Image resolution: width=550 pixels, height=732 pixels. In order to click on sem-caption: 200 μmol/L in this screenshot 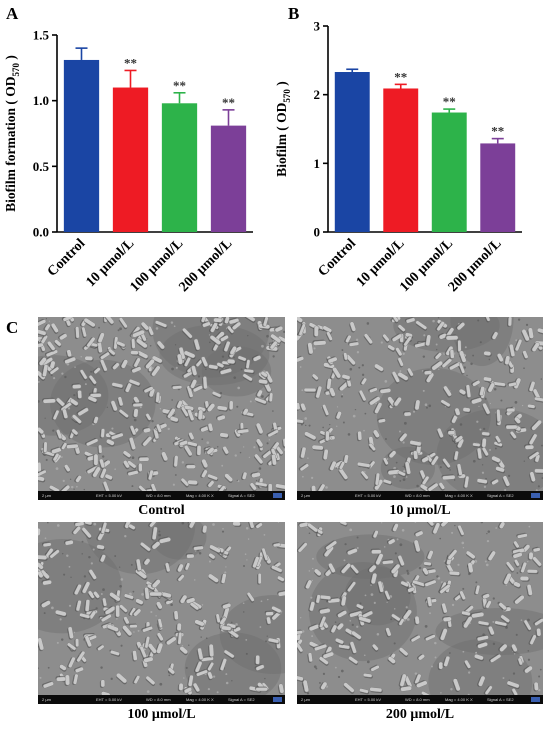, I will do `click(420, 714)`.